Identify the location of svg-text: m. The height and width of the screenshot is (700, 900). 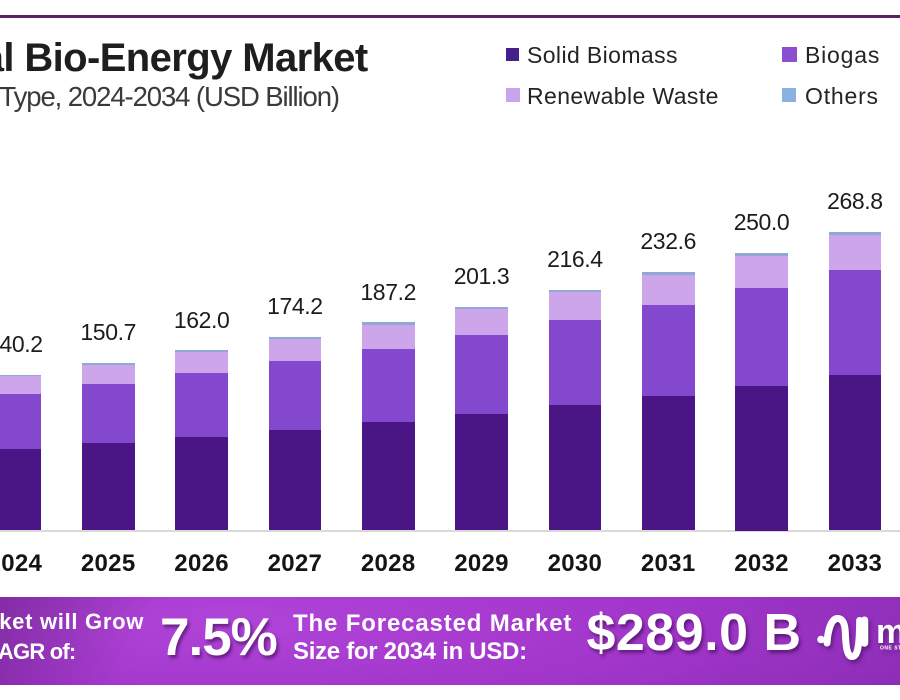
(888, 632).